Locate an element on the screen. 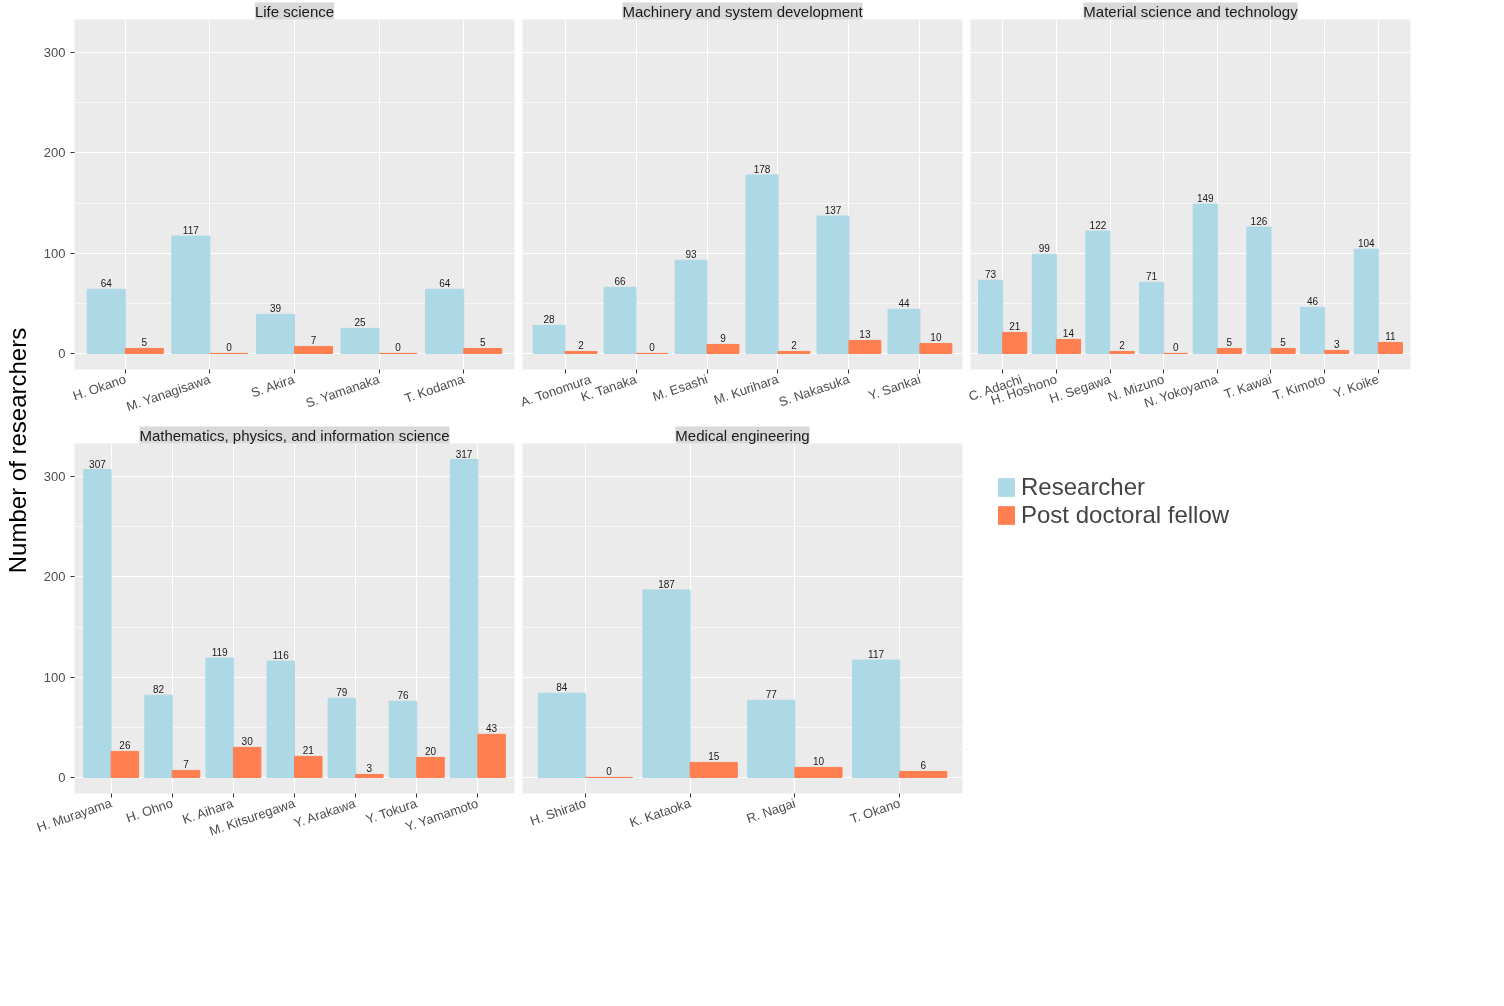 Image resolution: width=1504 pixels, height=1006 pixels. chart-title: Material science and technology is located at coordinates (1191, 11).